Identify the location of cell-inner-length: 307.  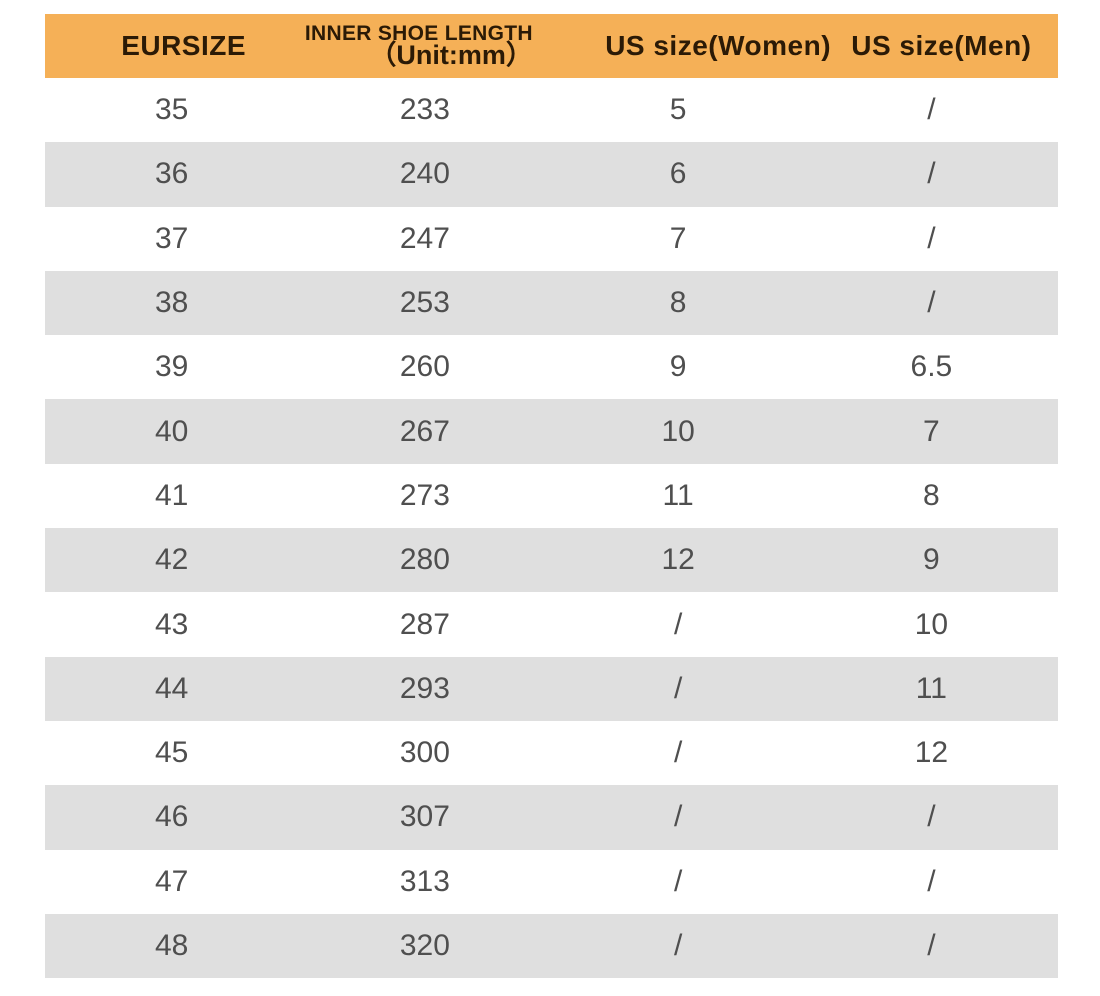
(424, 817).